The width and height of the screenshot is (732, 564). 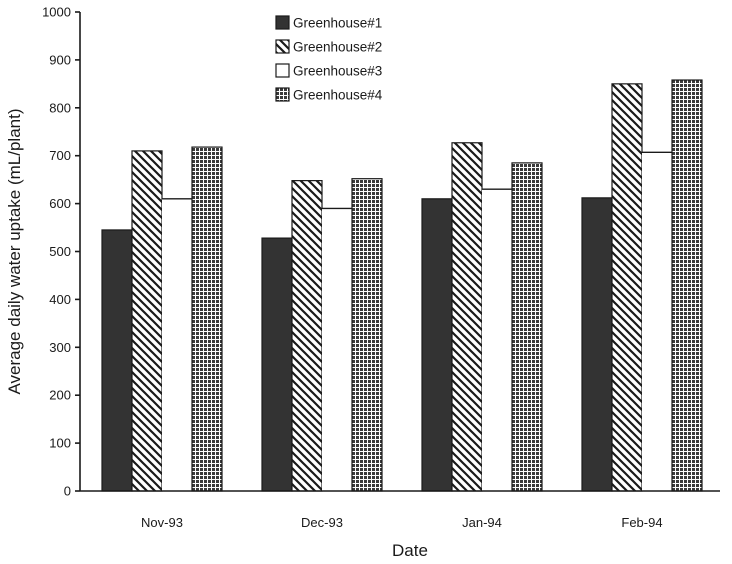 What do you see at coordinates (162, 522) in the screenshot?
I see `x-tick-label: Nov-93` at bounding box center [162, 522].